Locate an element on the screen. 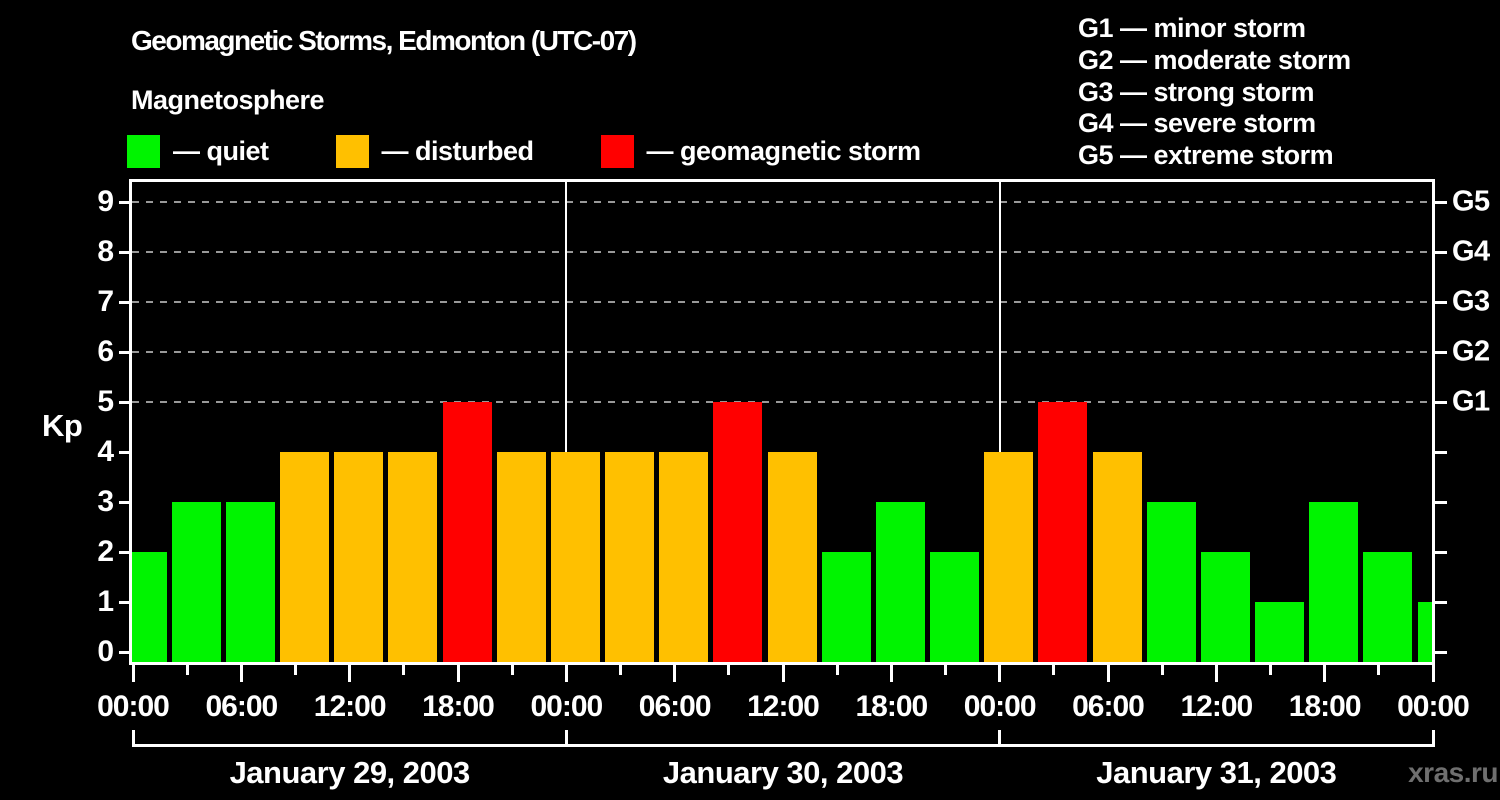  y-tick-label: 1 is located at coordinates (105, 601).